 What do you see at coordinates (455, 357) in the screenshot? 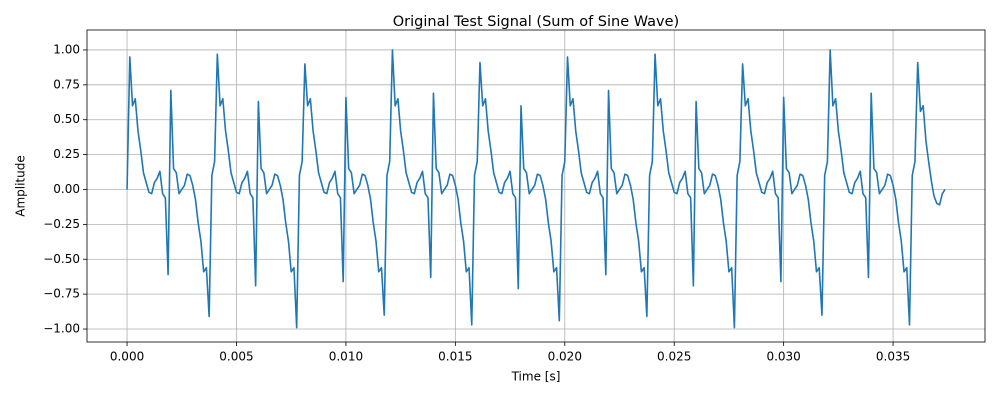
I see `x-tick-label: 0.015` at bounding box center [455, 357].